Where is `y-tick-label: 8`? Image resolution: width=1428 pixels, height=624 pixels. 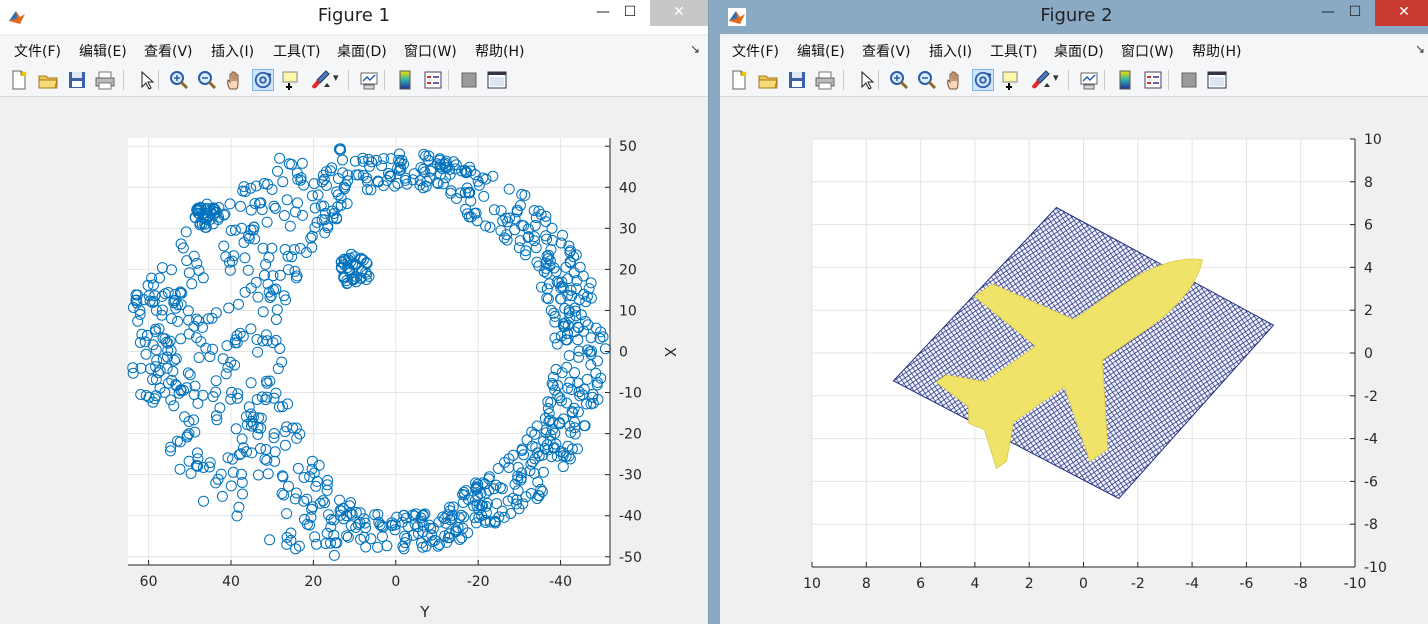
y-tick-label: 8 is located at coordinates (1368, 183).